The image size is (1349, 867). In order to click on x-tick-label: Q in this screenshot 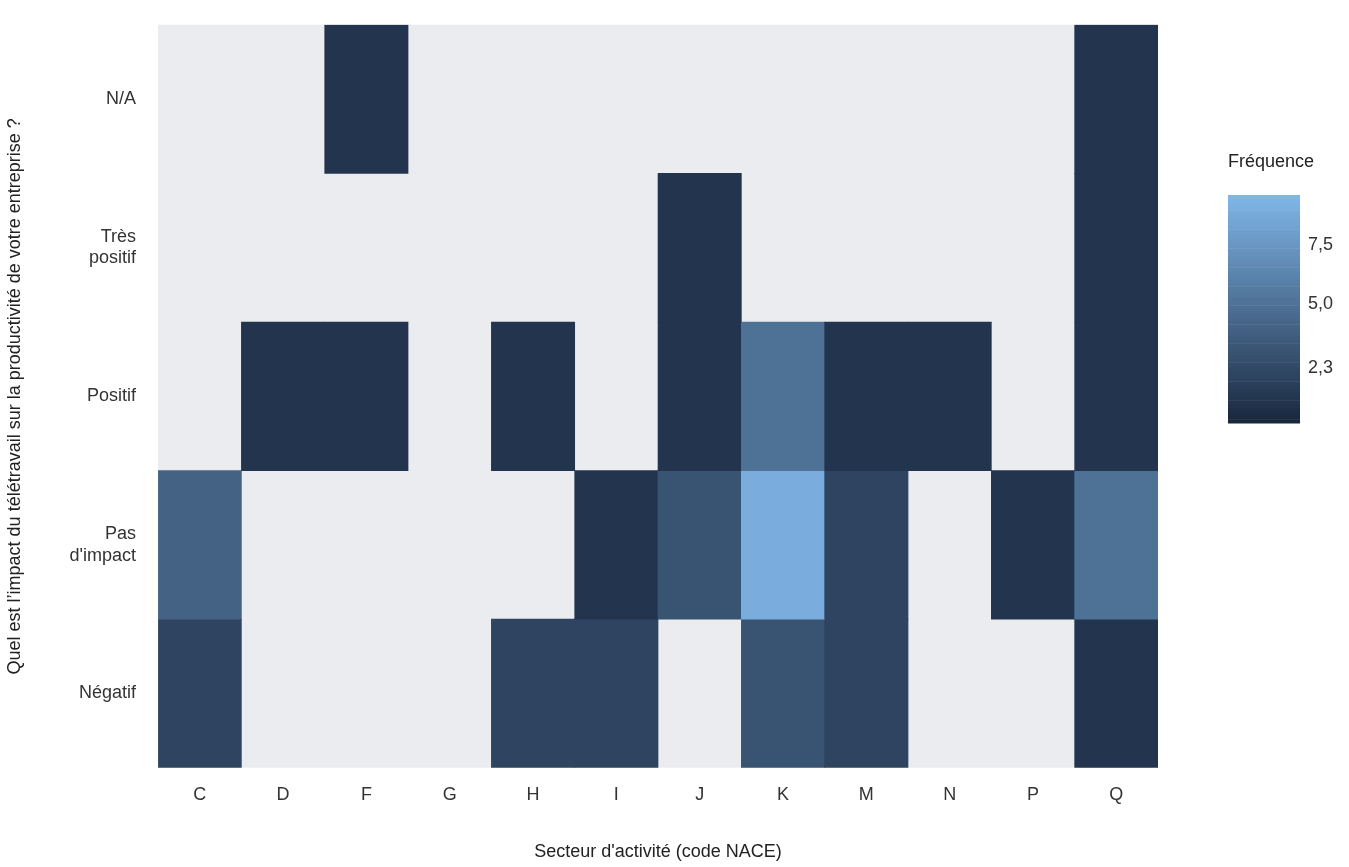, I will do `click(1116, 793)`.